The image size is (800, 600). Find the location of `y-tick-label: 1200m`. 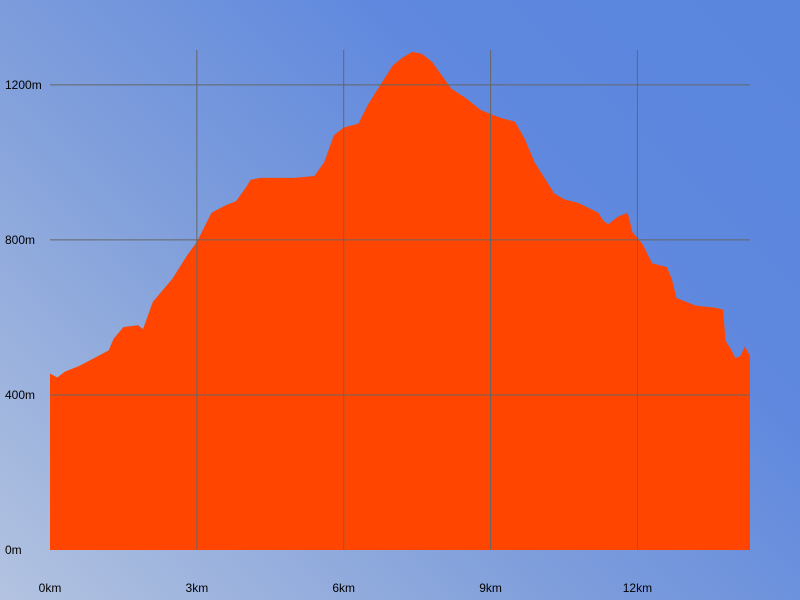

y-tick-label: 1200m is located at coordinates (23, 85).